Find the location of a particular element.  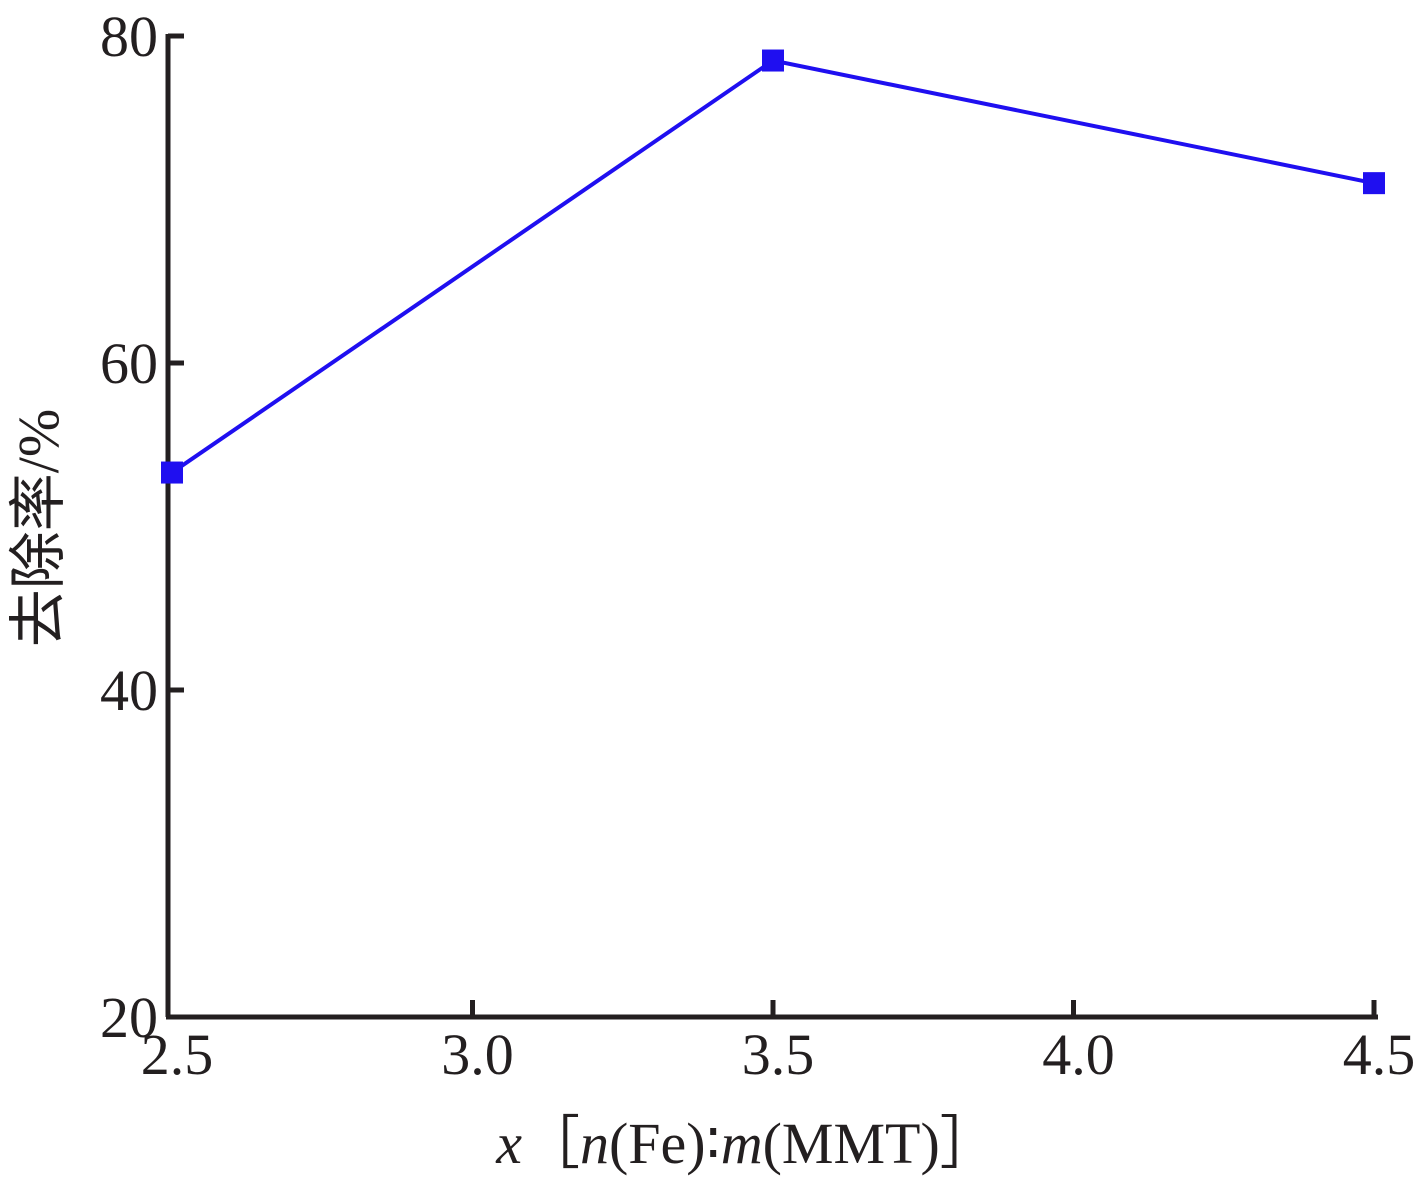

x-tick-label: 2.5 is located at coordinates (177, 1054).